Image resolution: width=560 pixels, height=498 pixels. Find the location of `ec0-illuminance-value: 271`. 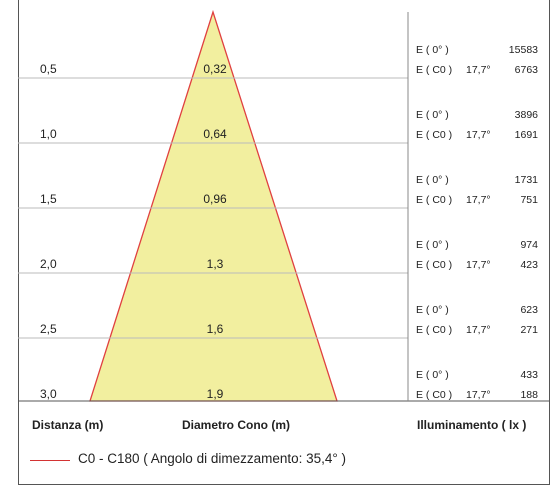

ec0-illuminance-value: 271 is located at coordinates (529, 330).